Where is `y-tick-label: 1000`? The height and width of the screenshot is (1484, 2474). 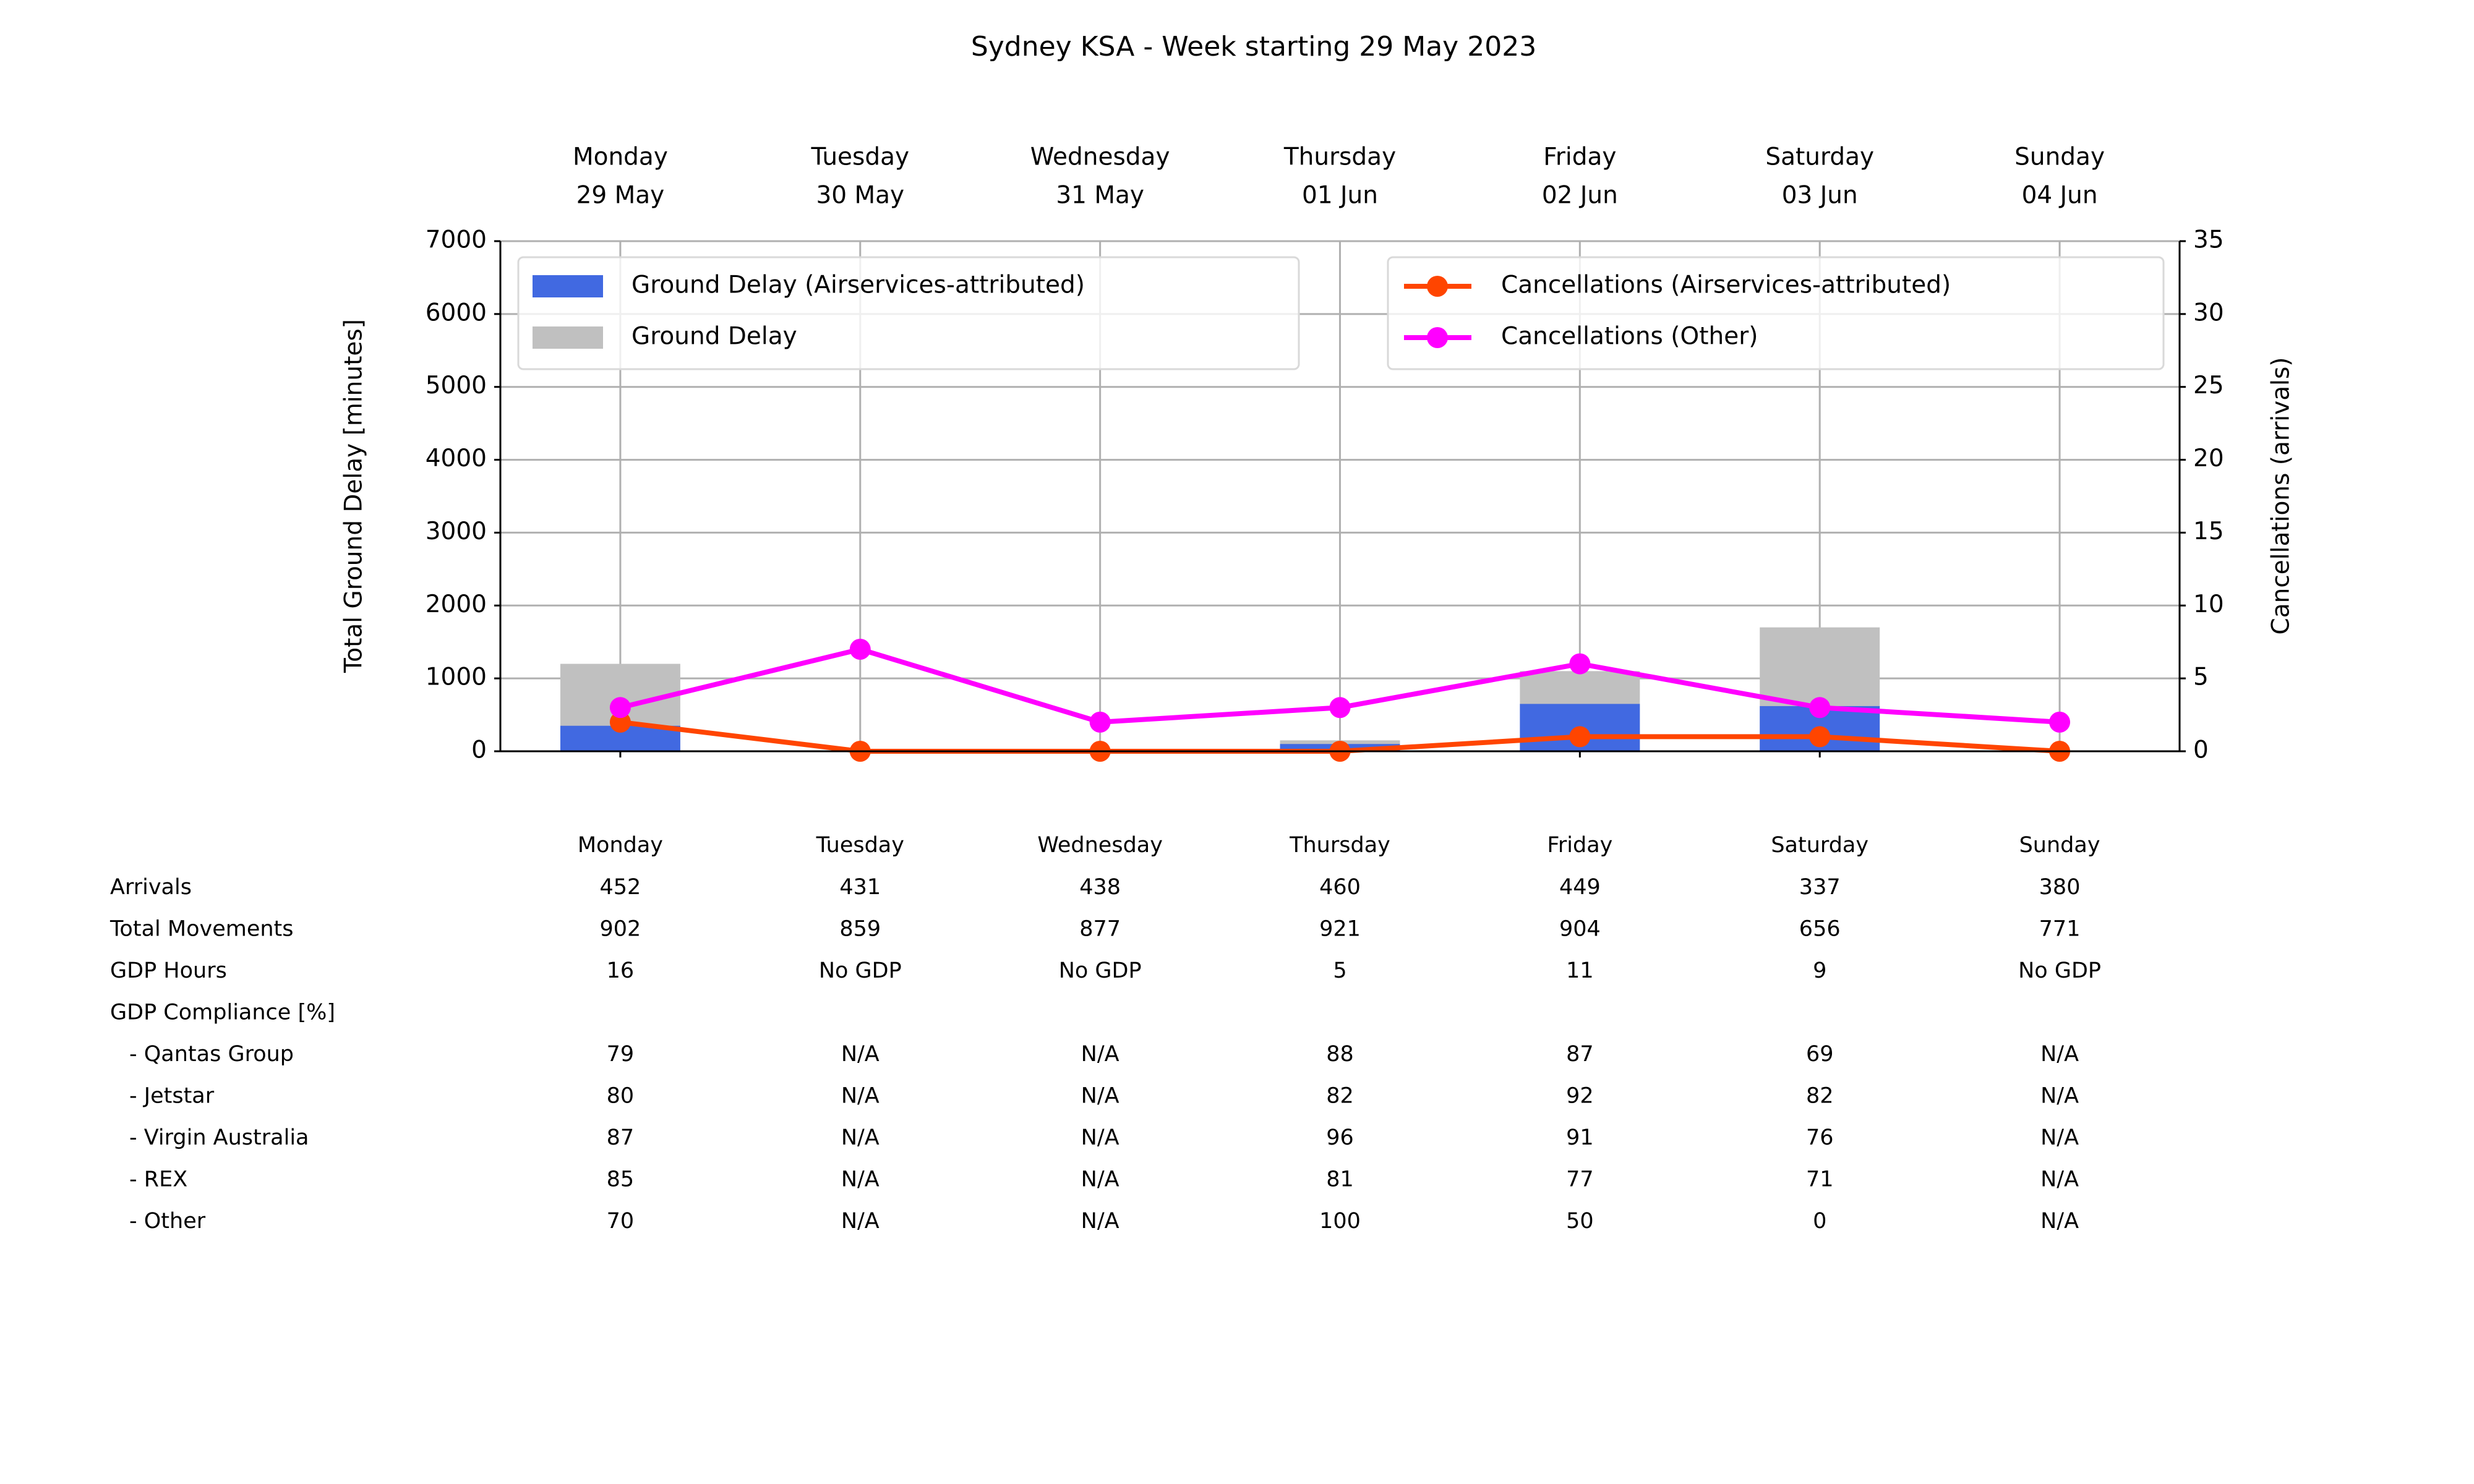 y-tick-label: 1000 is located at coordinates (456, 677).